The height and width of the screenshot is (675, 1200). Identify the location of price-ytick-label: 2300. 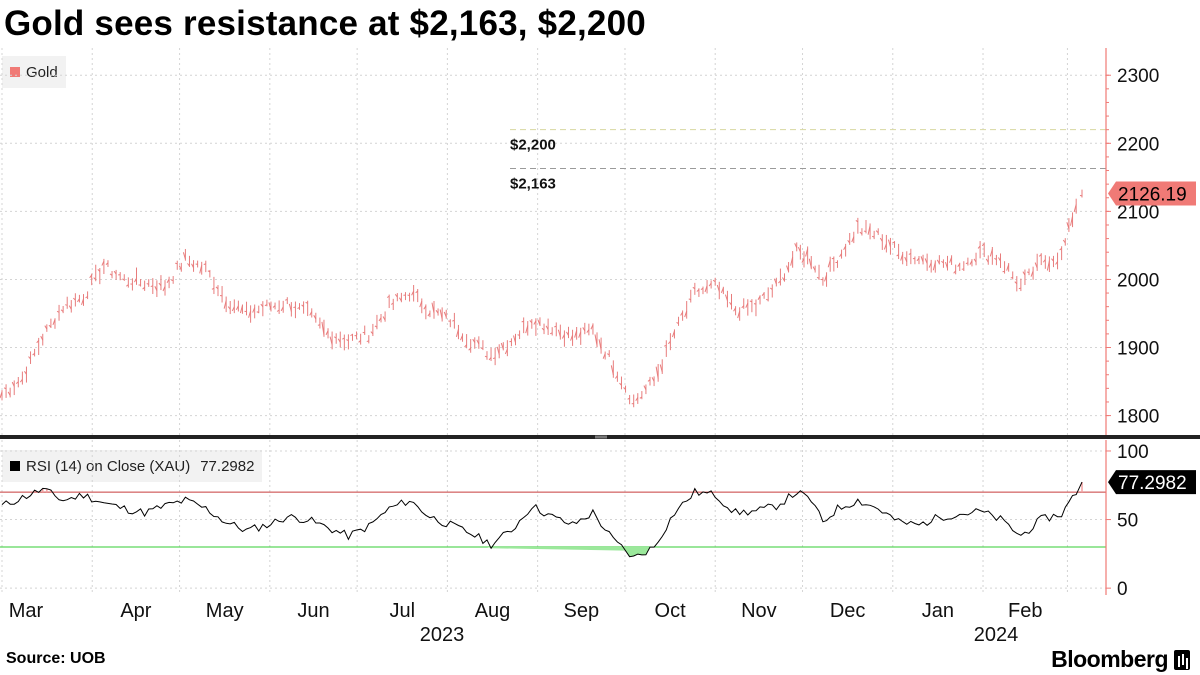
(1138, 76).